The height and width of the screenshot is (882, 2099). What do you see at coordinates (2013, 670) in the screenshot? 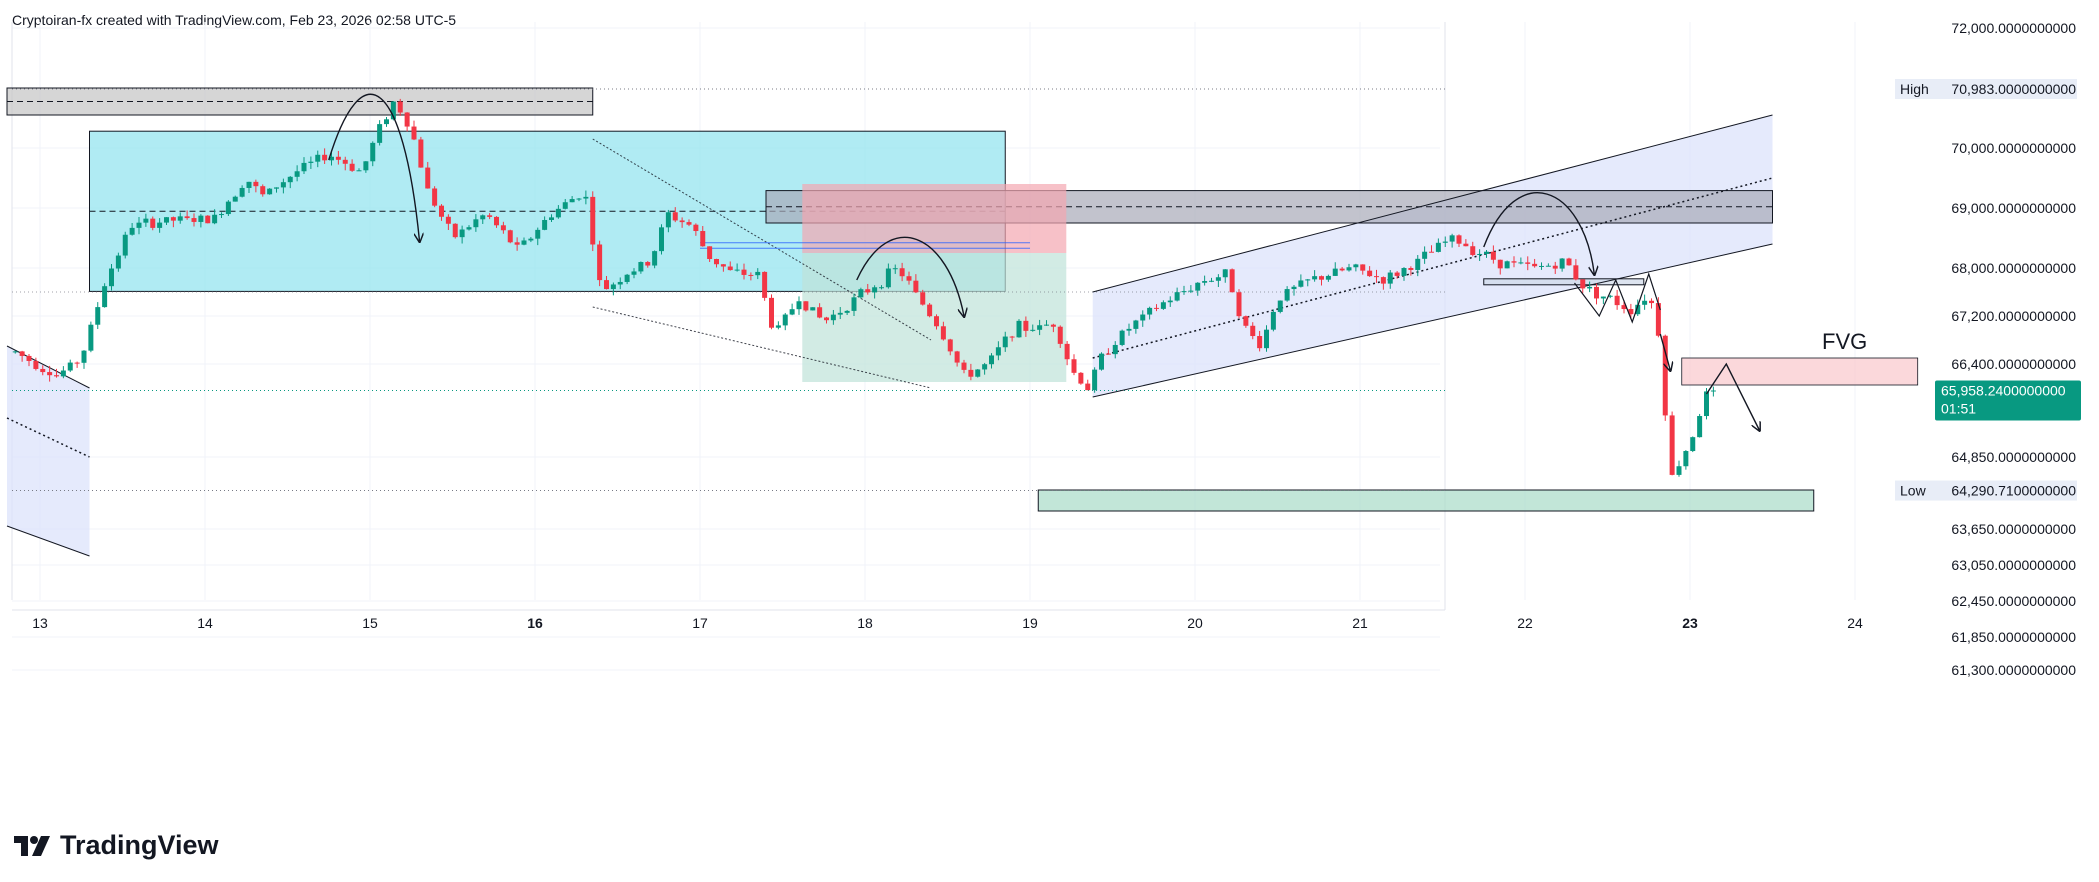
I see `y-tick-label: 61,300.0000000000` at bounding box center [2013, 670].